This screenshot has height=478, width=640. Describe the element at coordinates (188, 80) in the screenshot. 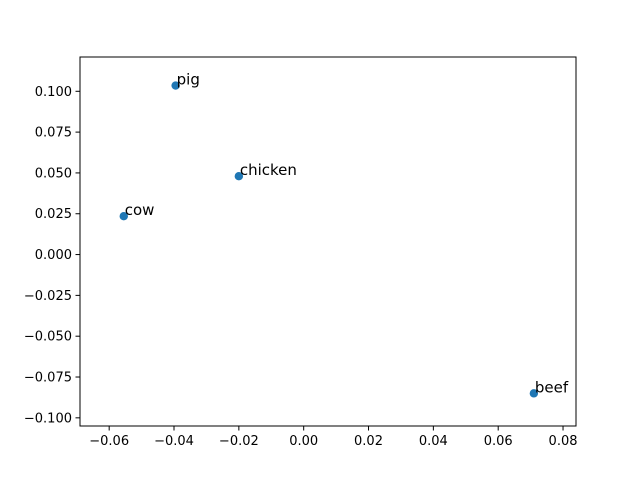

I see `data-label-pig: pig` at that location.